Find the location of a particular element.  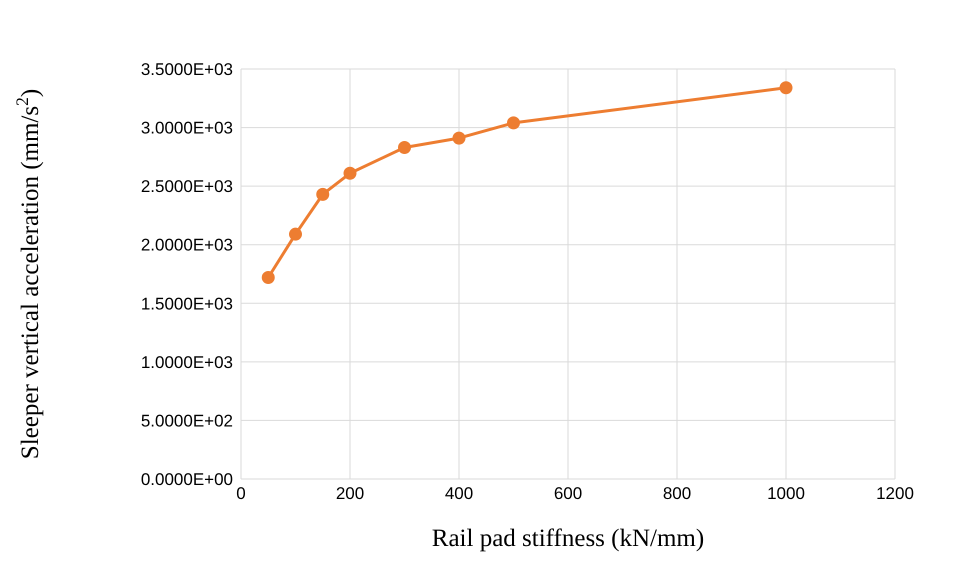

y-tick-label: 0.0000E+00 is located at coordinates (186, 480).